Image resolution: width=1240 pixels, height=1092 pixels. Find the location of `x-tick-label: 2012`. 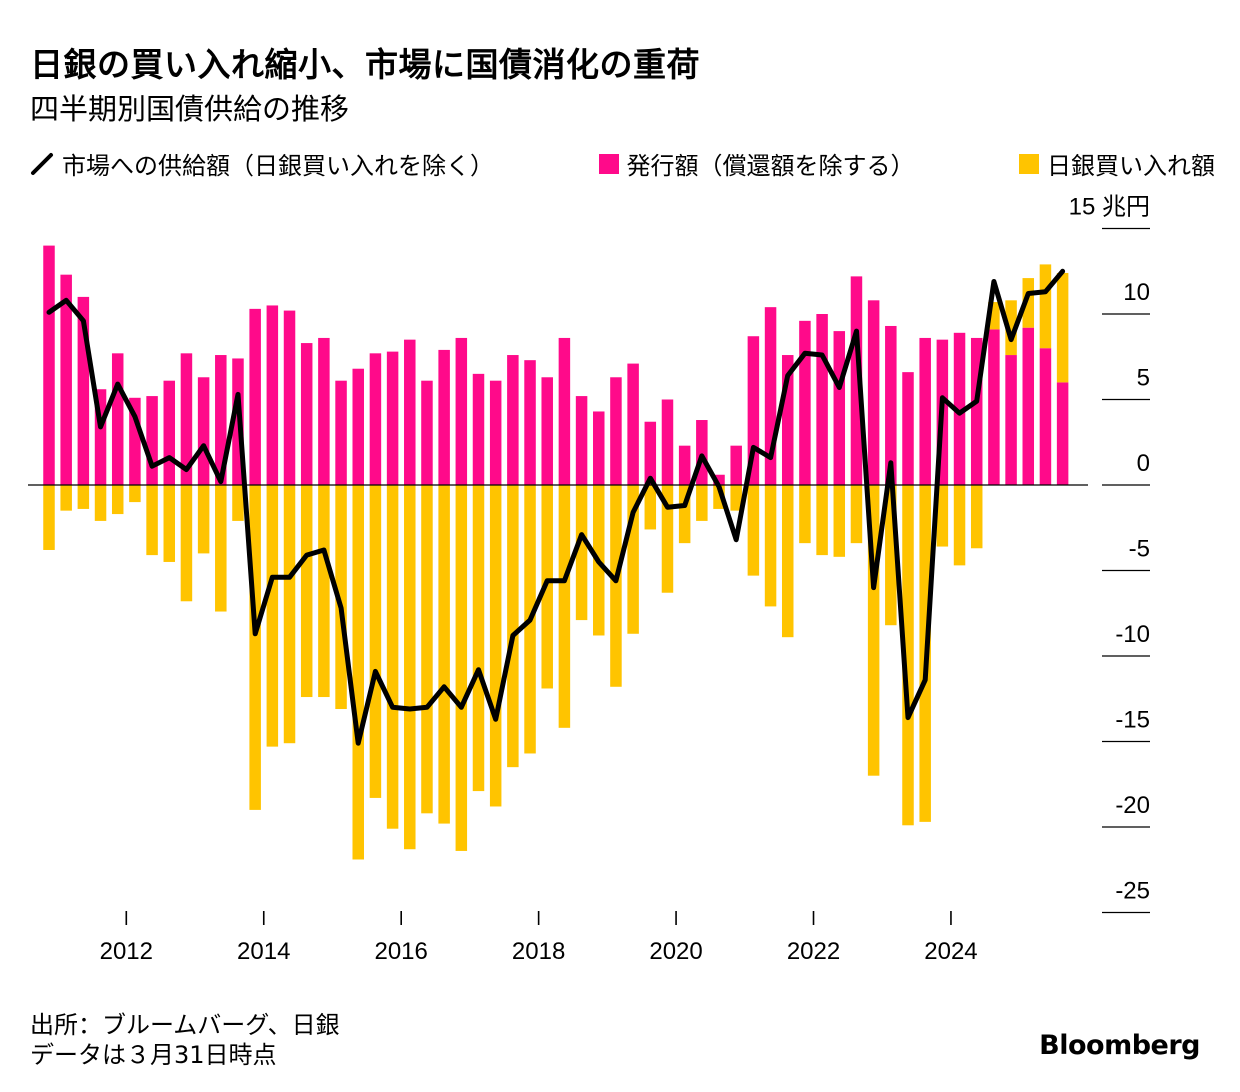

x-tick-label: 2012 is located at coordinates (126, 951).